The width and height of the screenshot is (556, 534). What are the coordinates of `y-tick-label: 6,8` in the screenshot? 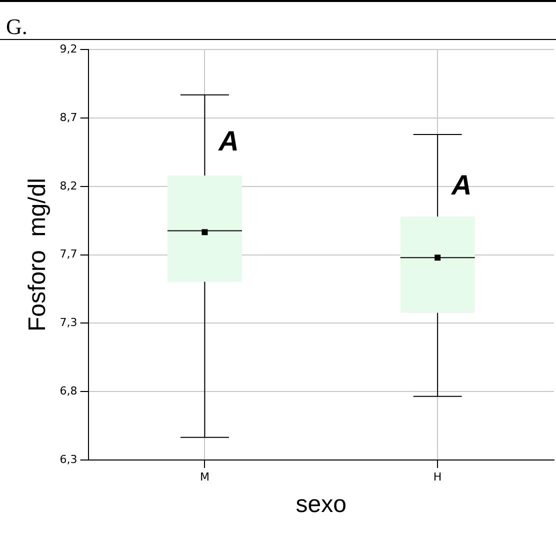 It's located at (69, 391).